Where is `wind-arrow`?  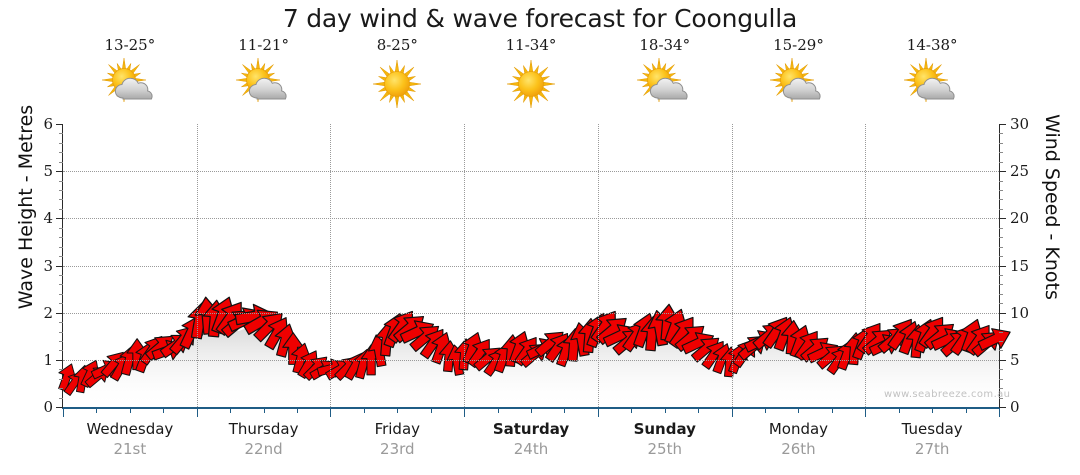 wind-arrow is located at coordinates (994, 339).